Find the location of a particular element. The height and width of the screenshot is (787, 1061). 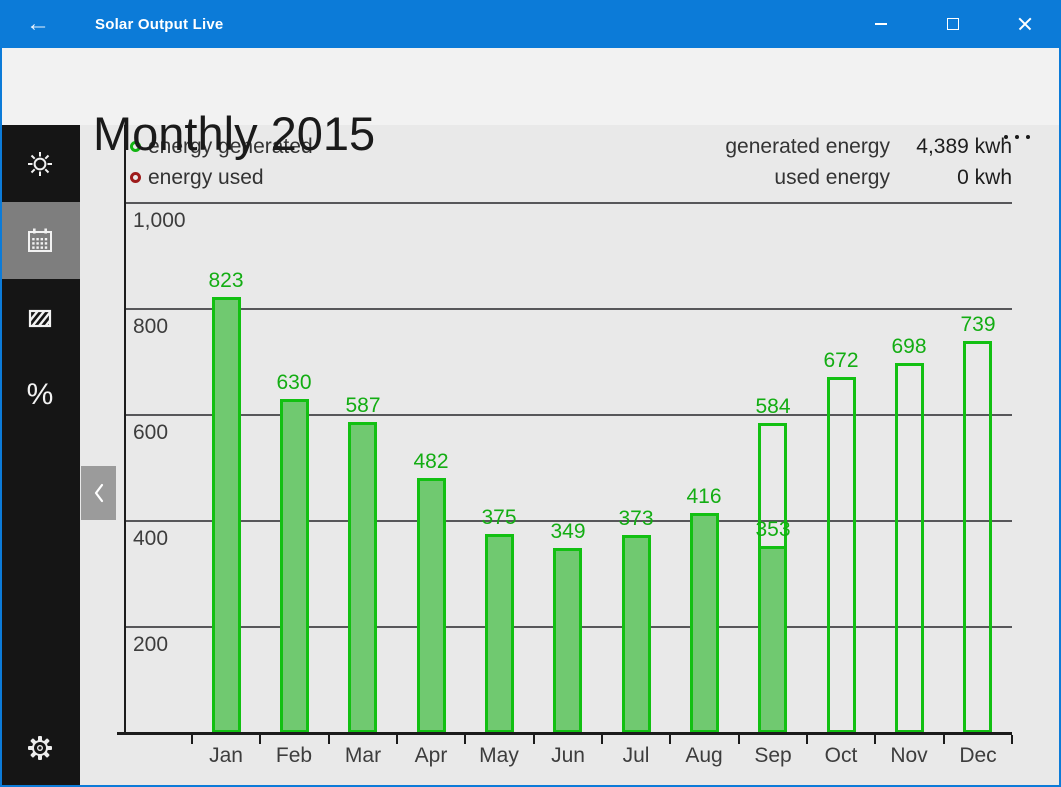

bar-value-label-jan: 823 is located at coordinates (226, 280).